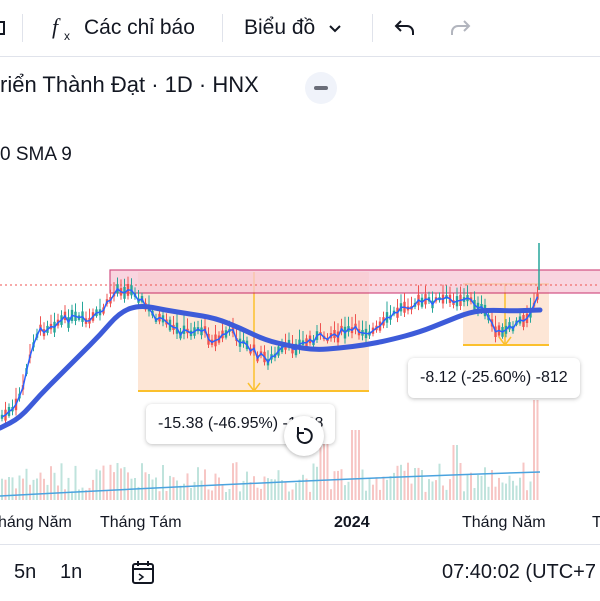 The image size is (600, 601). Describe the element at coordinates (144, 576) in the screenshot. I see `date-range-button` at that location.